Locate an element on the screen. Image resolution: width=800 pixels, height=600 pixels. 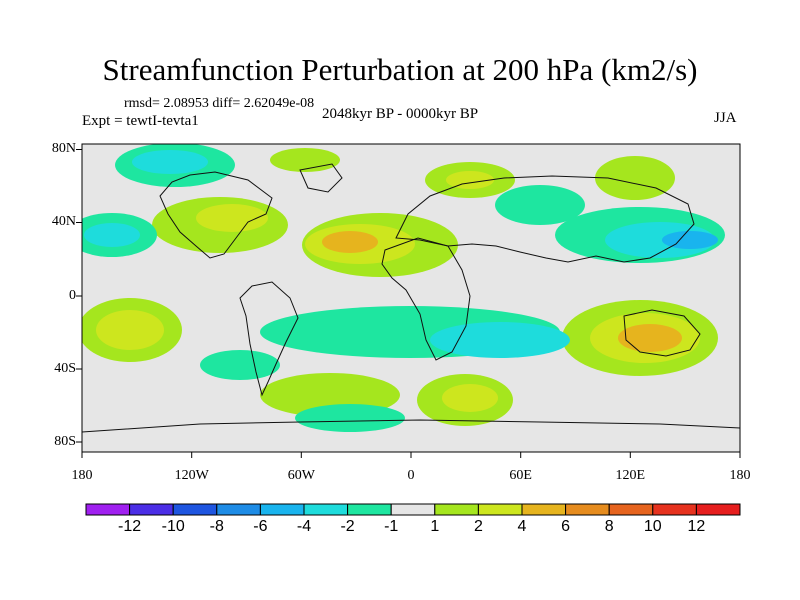
coastline-greenland is located at coordinates (321, 178).